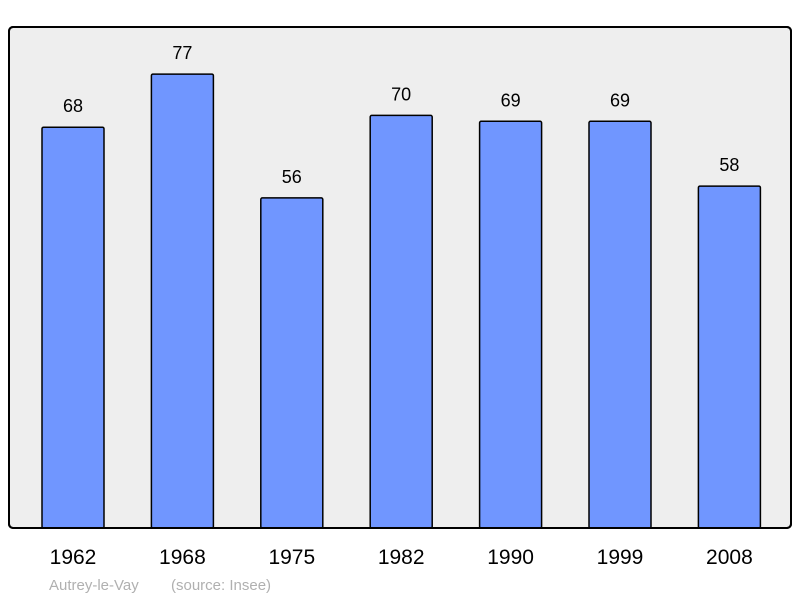  What do you see at coordinates (401, 94) in the screenshot?
I see `data-label-1982: 70` at bounding box center [401, 94].